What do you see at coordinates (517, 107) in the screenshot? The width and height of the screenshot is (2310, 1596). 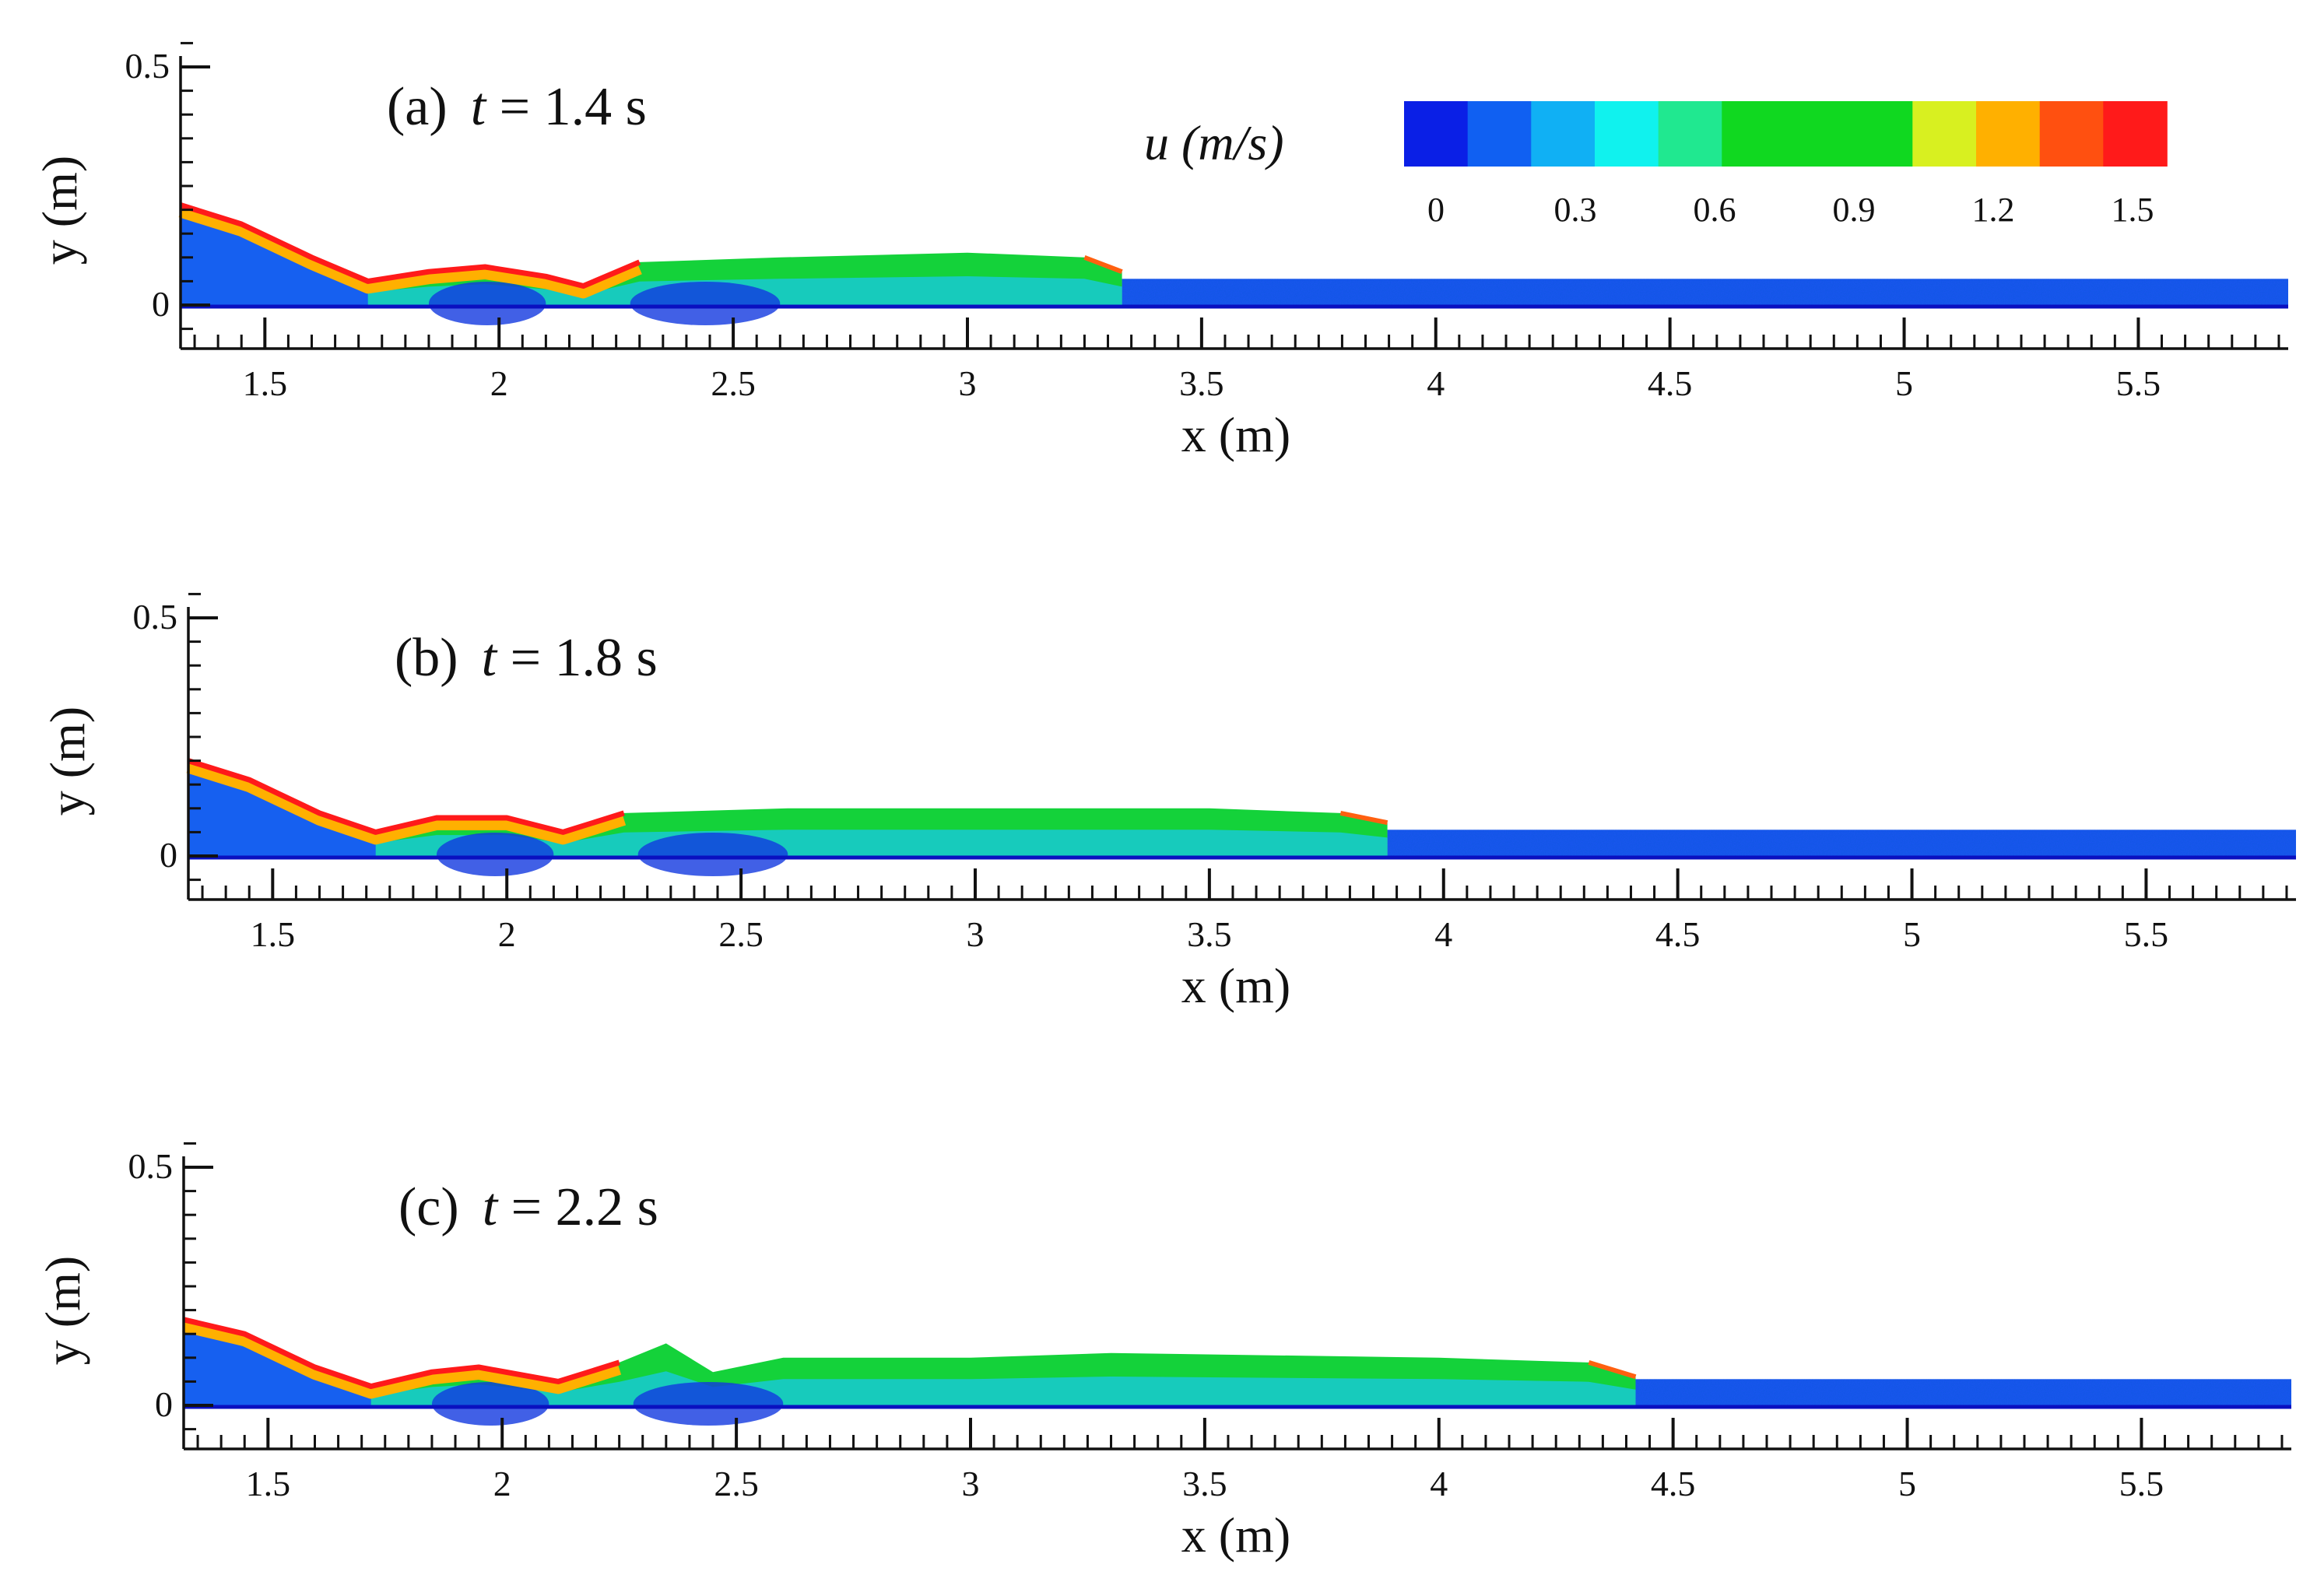 I see `panel-label: (a) t = 1.4 s` at bounding box center [517, 107].